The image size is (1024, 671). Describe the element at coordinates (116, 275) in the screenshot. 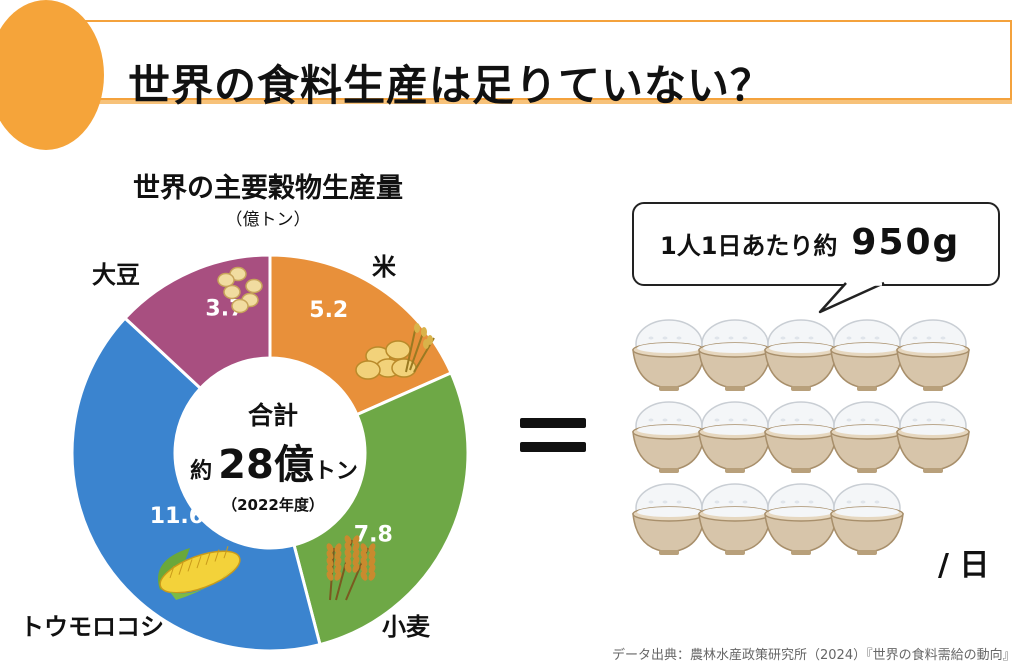

I see `category-label-soybean: 大豆` at that location.